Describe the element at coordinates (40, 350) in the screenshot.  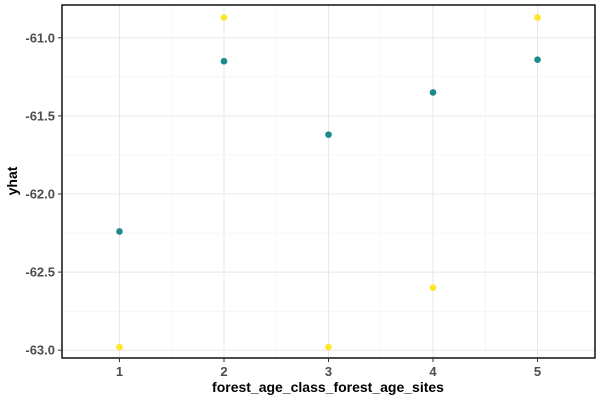
I see `y-tick-label: -63.0` at that location.